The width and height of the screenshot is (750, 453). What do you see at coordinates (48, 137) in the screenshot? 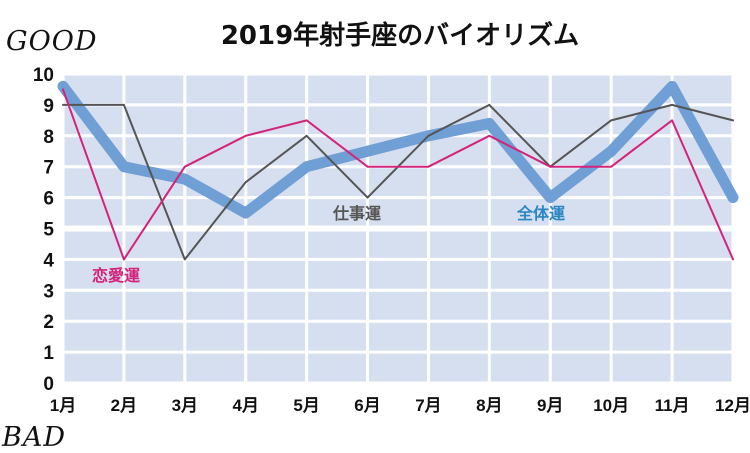
I see `y-tick-label: 8` at bounding box center [48, 137].